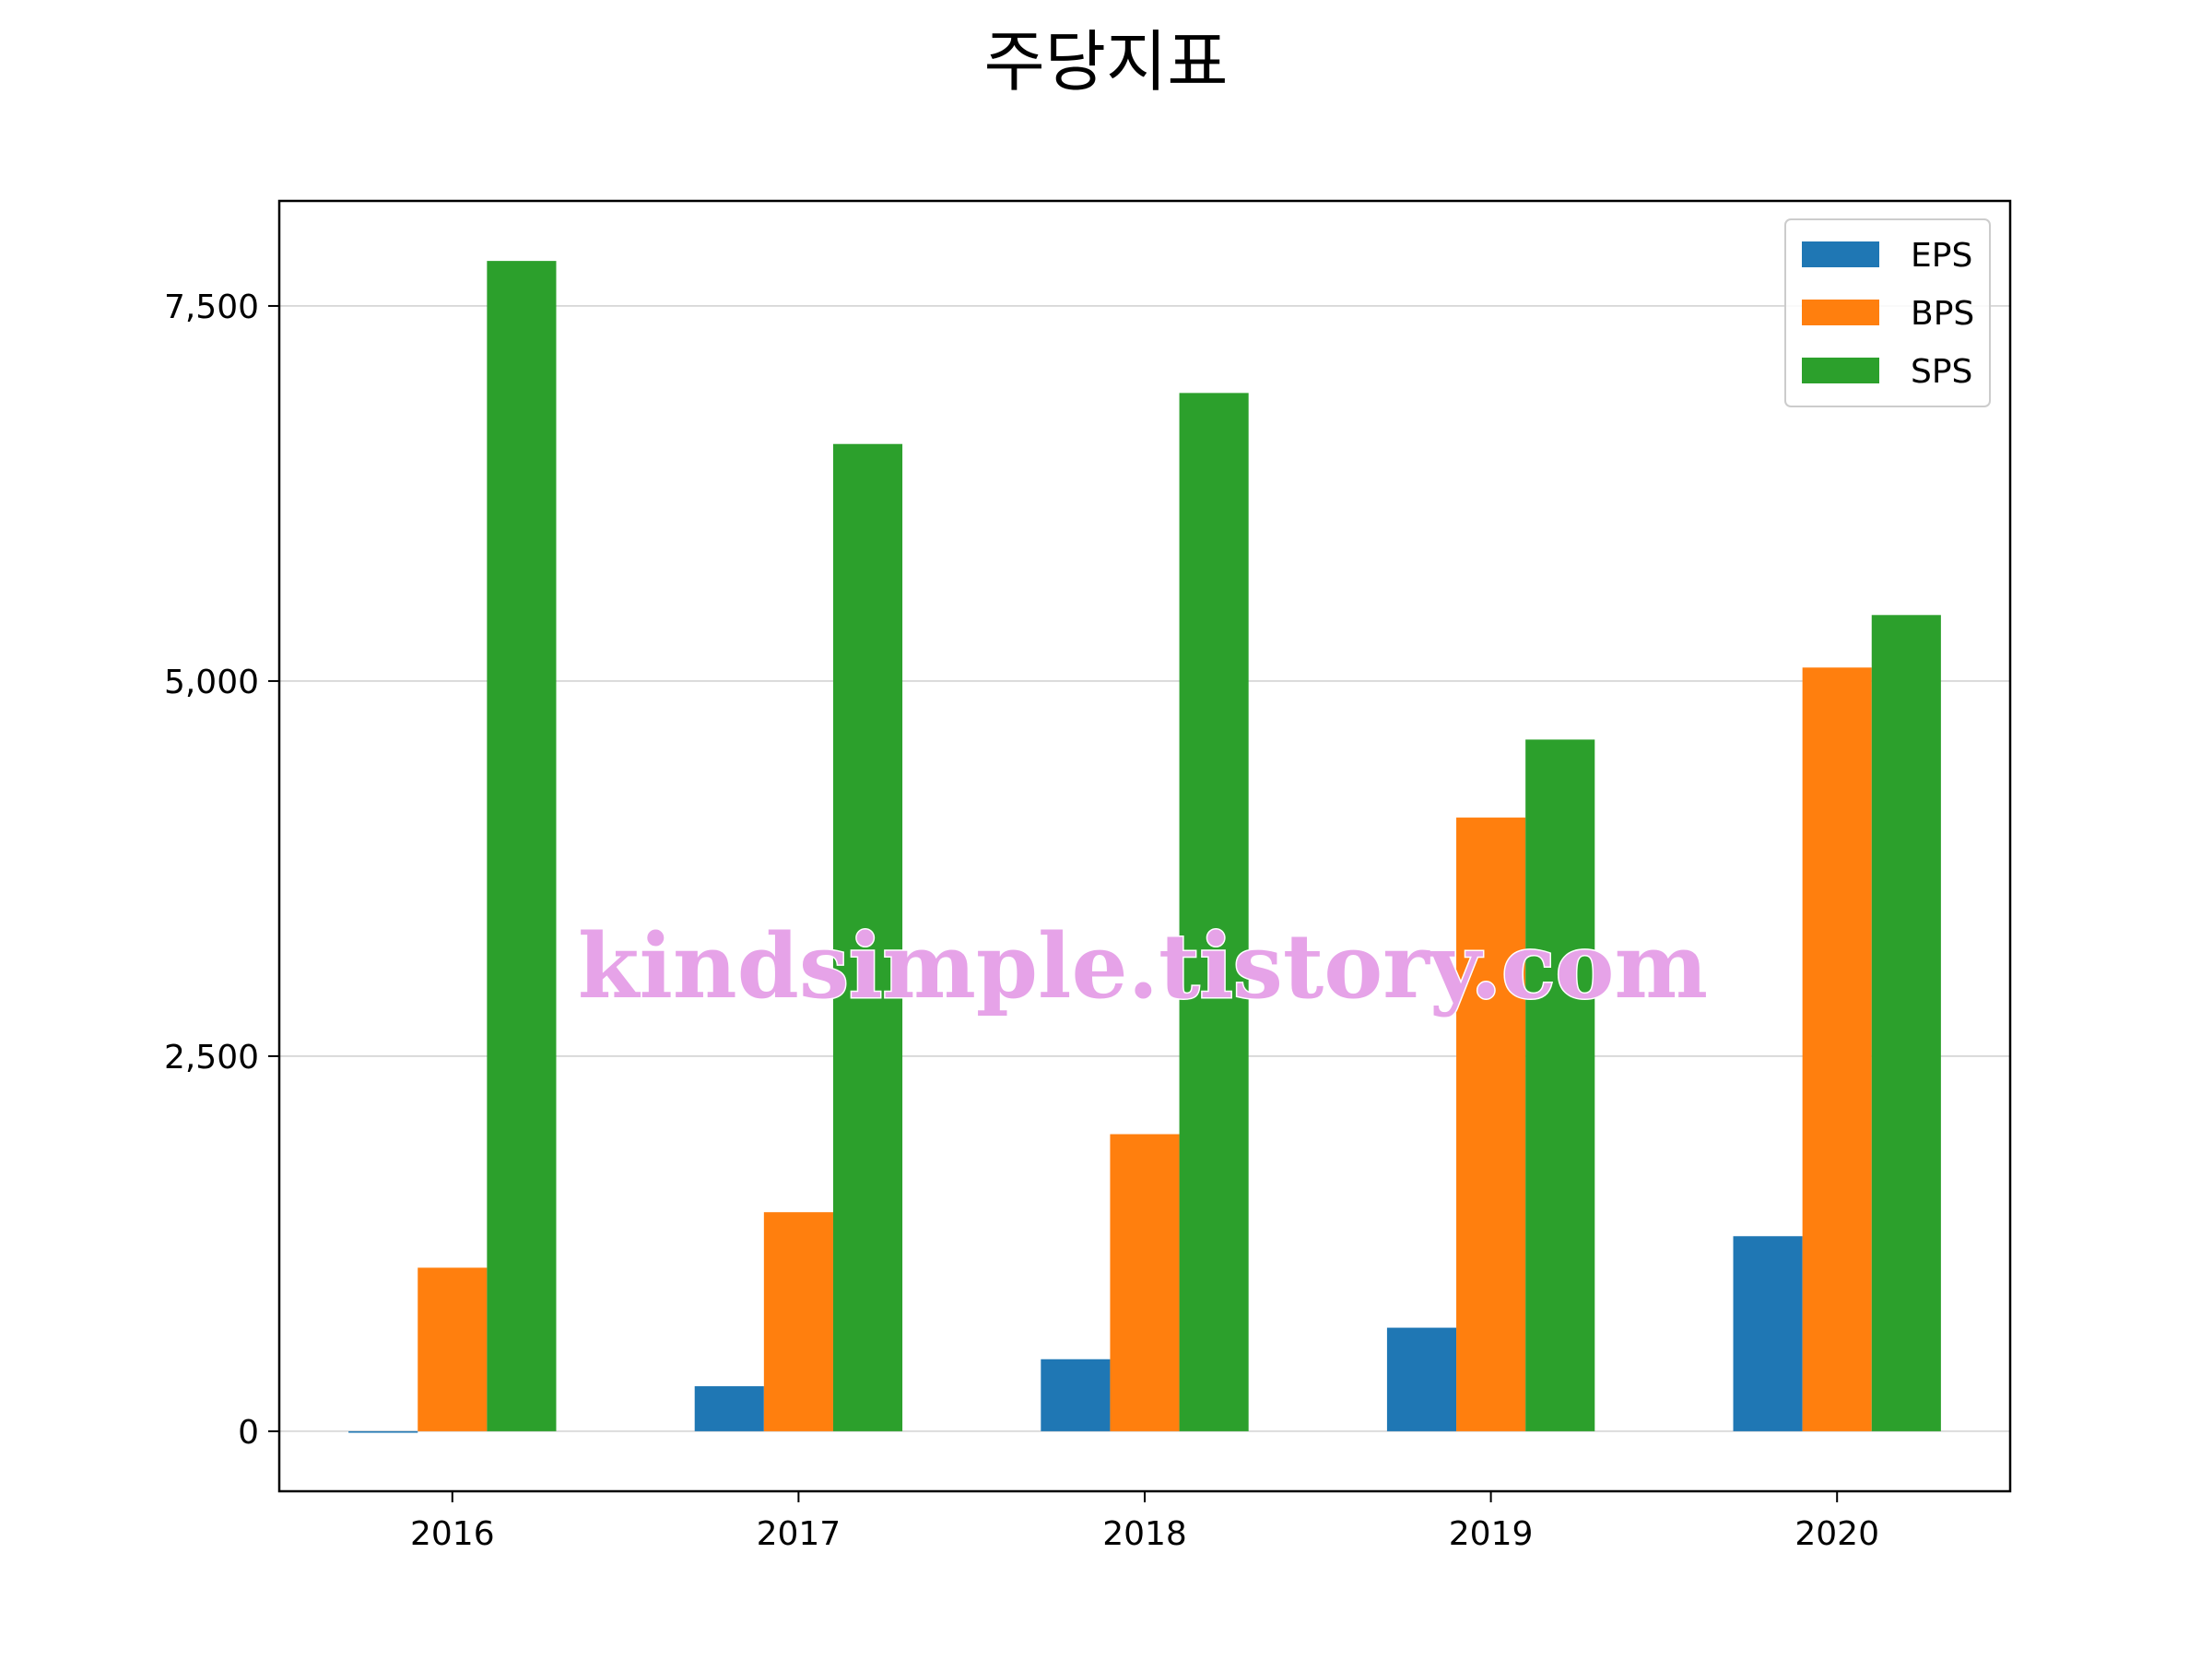 This screenshot has height=1659, width=2212. What do you see at coordinates (1491, 1534) in the screenshot?
I see `x-tick-label: 2019` at bounding box center [1491, 1534].